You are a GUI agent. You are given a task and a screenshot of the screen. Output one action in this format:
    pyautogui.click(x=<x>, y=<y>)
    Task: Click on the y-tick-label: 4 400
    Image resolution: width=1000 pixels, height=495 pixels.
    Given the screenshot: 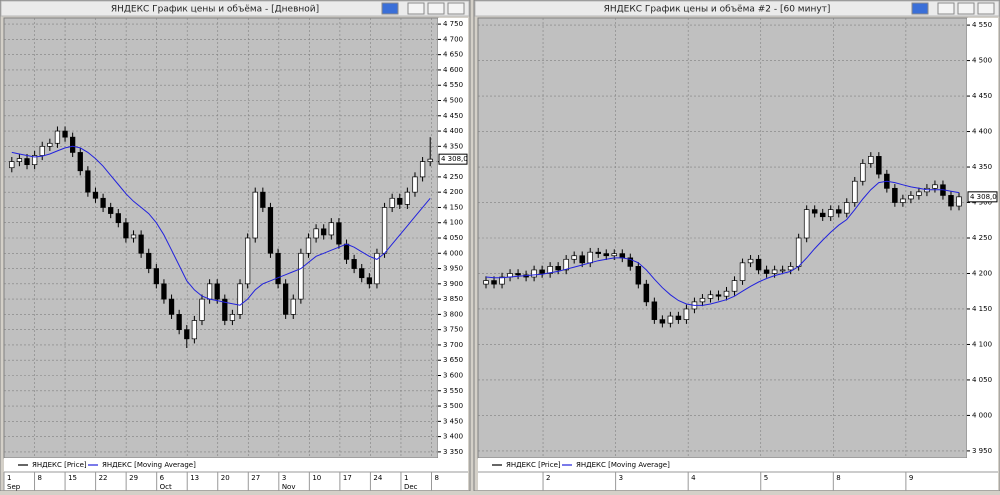 What is the action you would take?
    pyautogui.click(x=453, y=131)
    